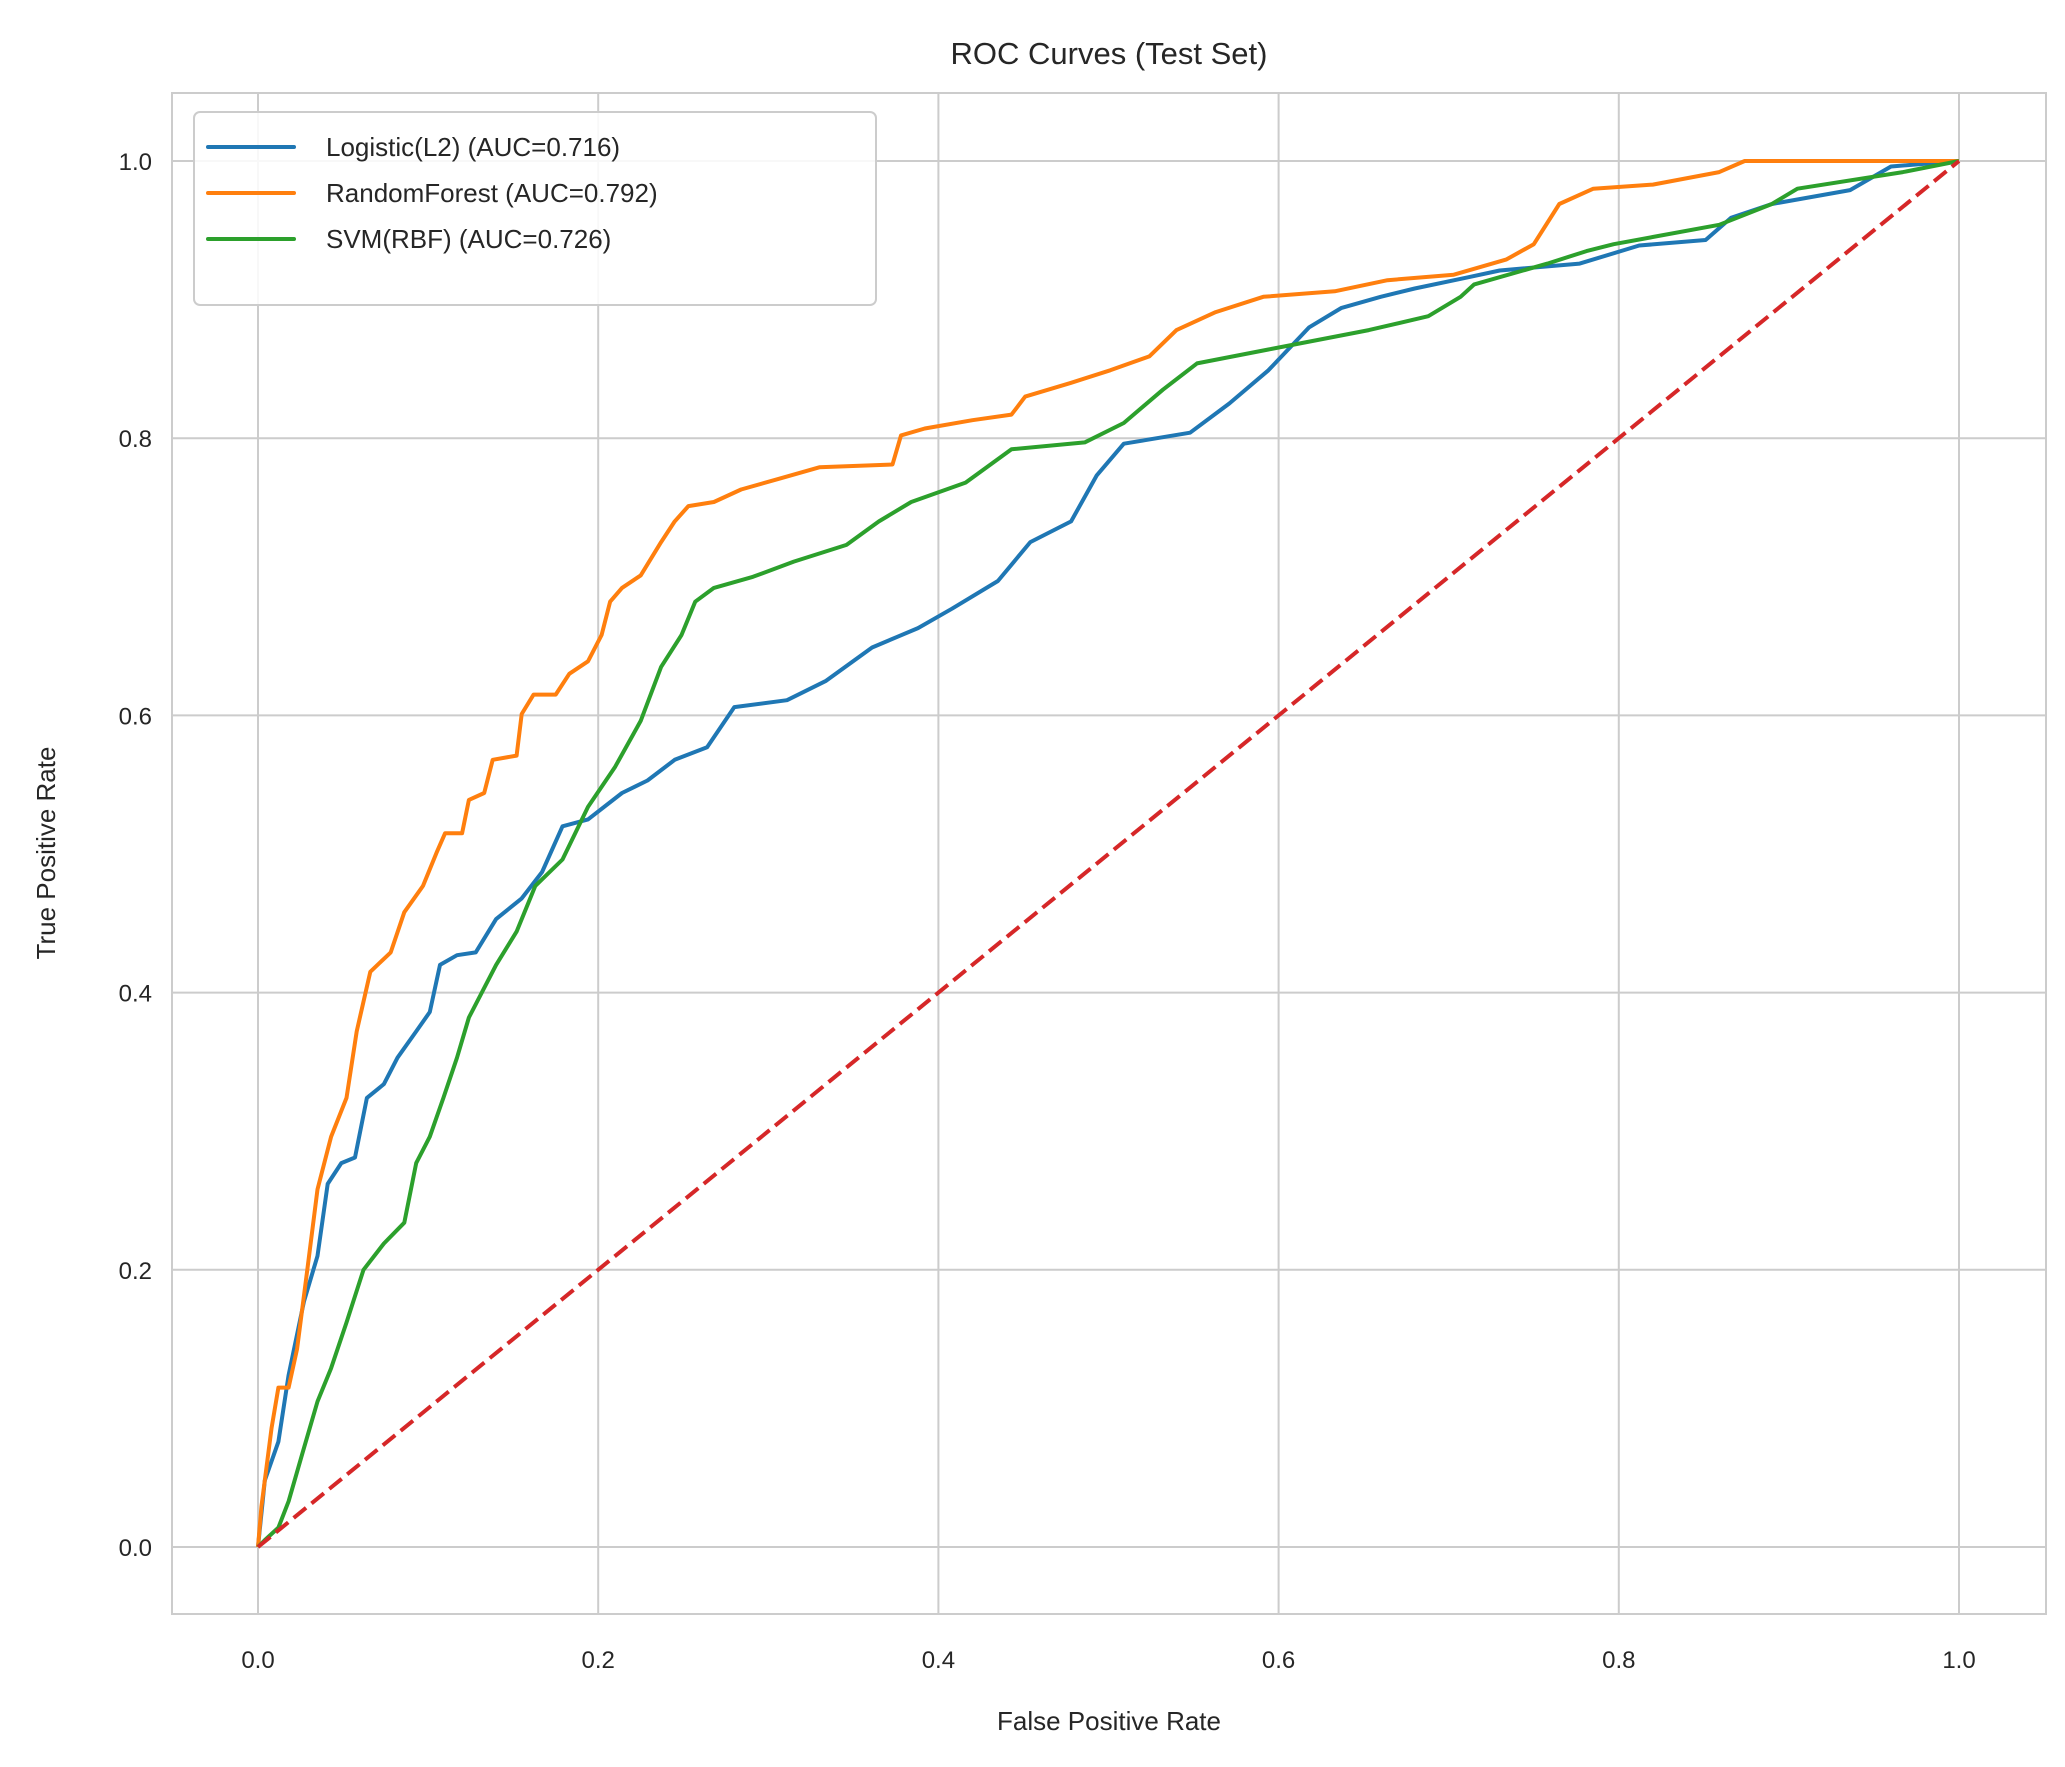 The height and width of the screenshot is (1767, 2065). I want to click on y-axis-label: True Positive Rate, so click(46, 853).